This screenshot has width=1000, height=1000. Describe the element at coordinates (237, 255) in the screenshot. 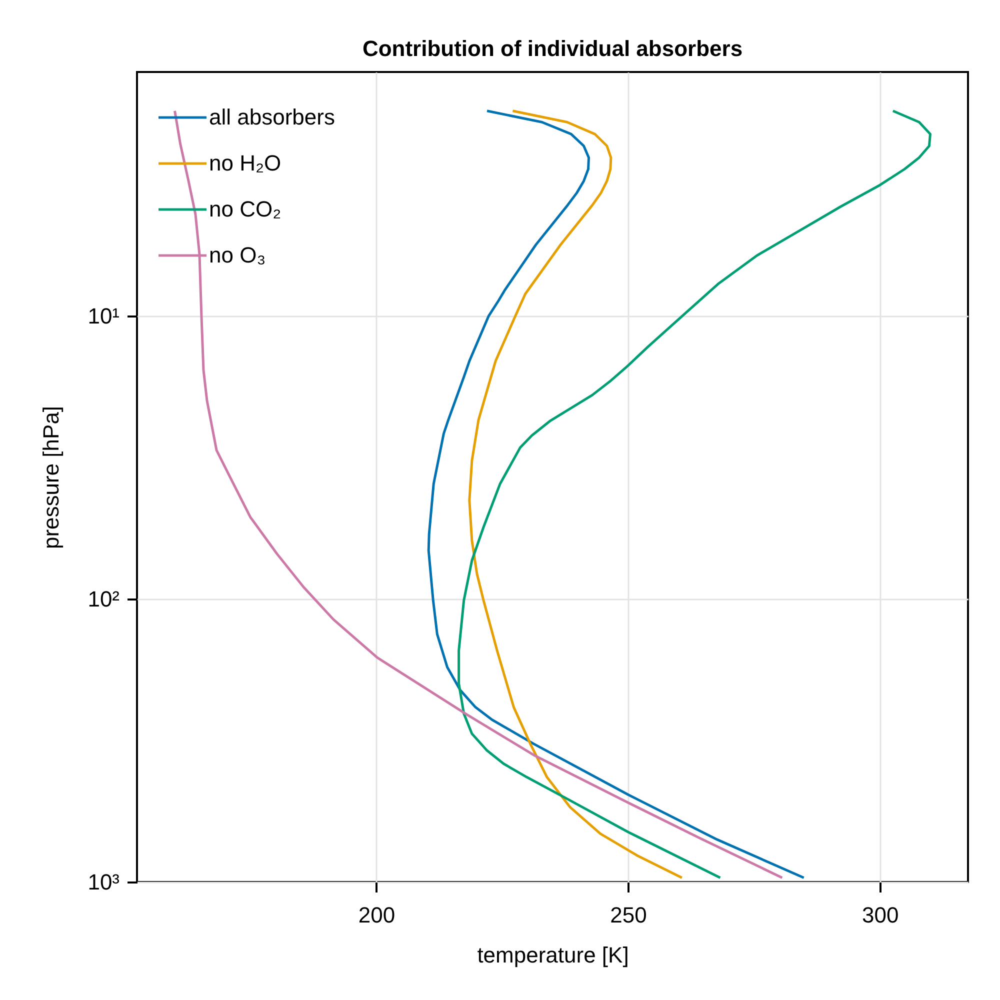

I see `legend-label: no O₃` at that location.